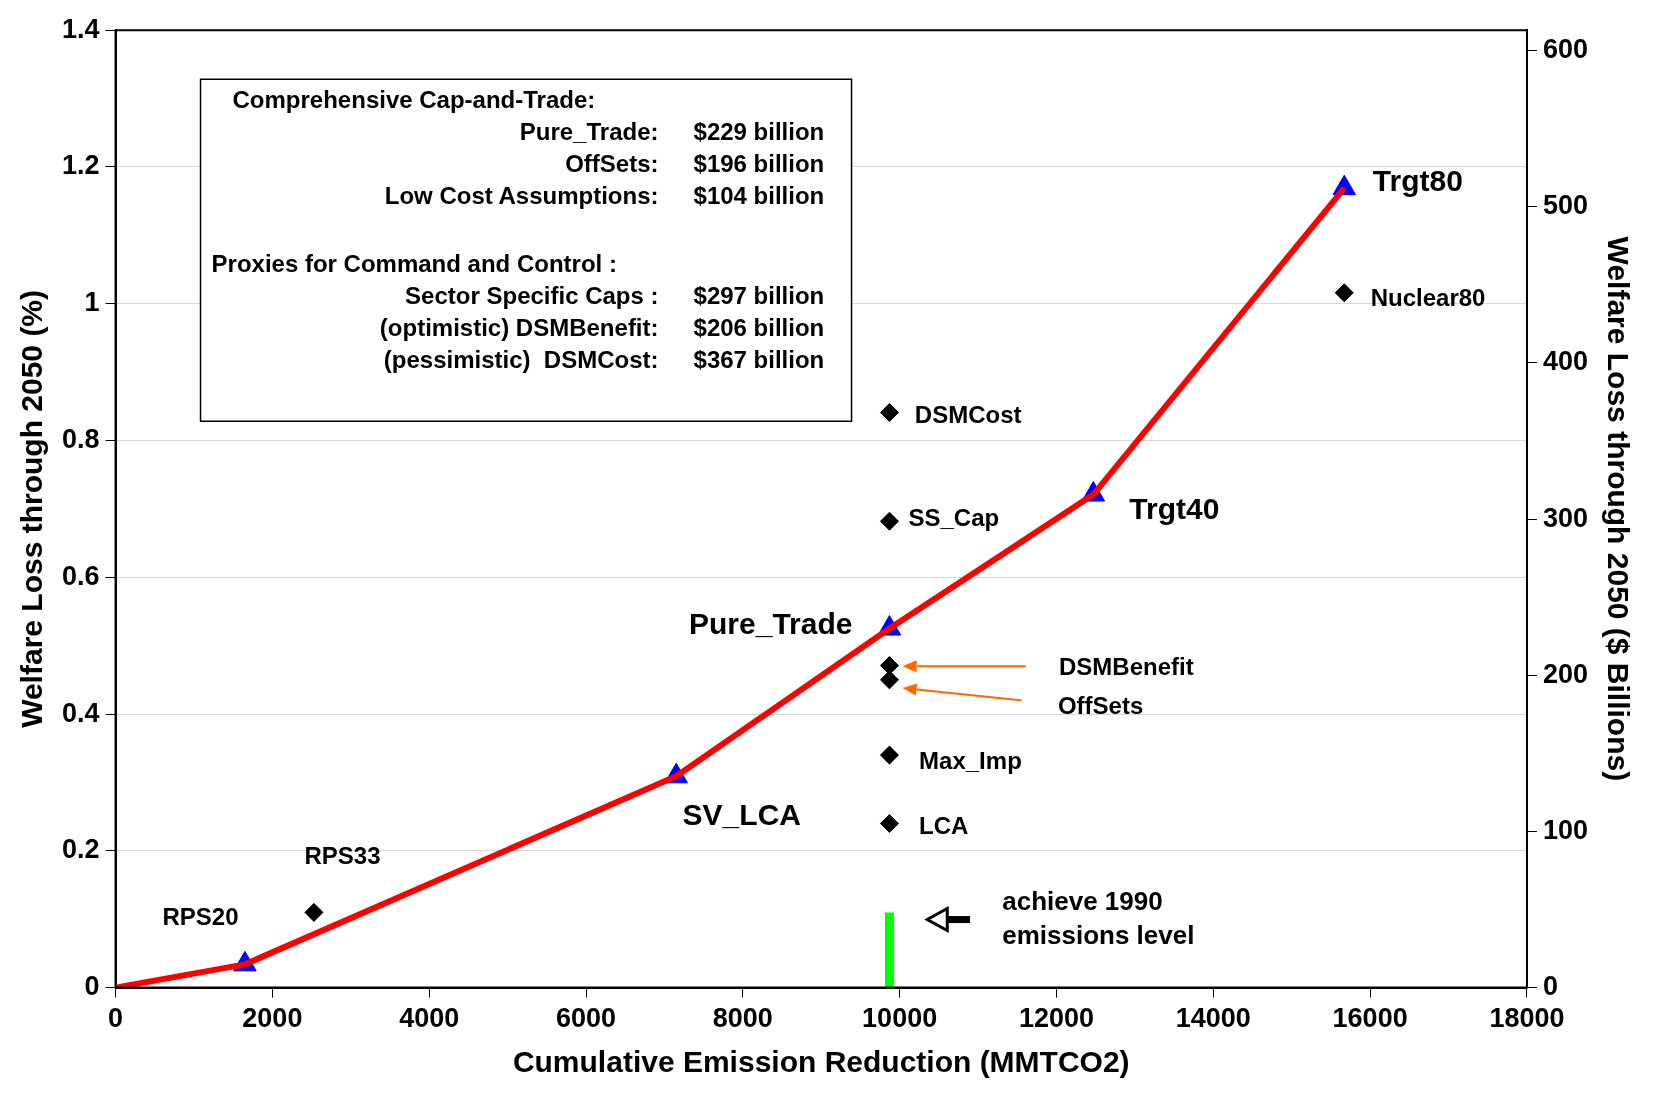 The height and width of the screenshot is (1101, 1659). What do you see at coordinates (92, 986) in the screenshot?
I see `y-tick-label: 0` at bounding box center [92, 986].